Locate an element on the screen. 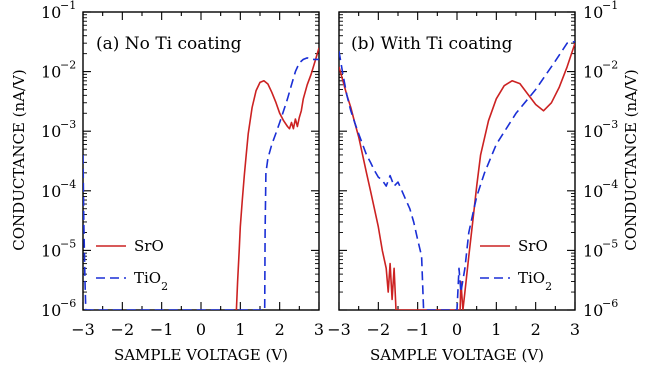  series-line-sro is located at coordinates (277, 178).